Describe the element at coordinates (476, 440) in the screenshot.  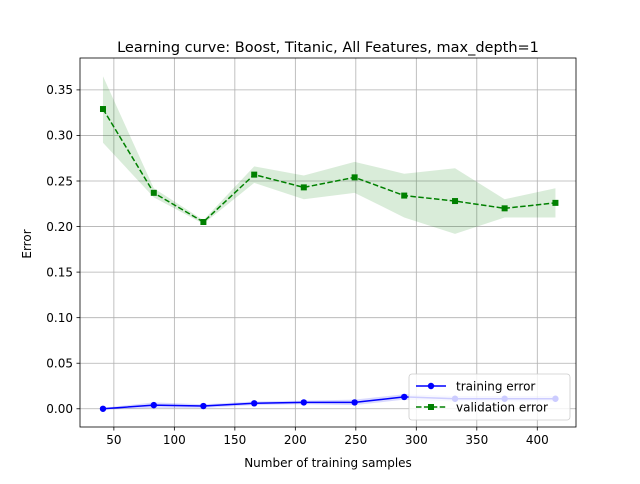
I see `x-tick-label: 350` at that location.